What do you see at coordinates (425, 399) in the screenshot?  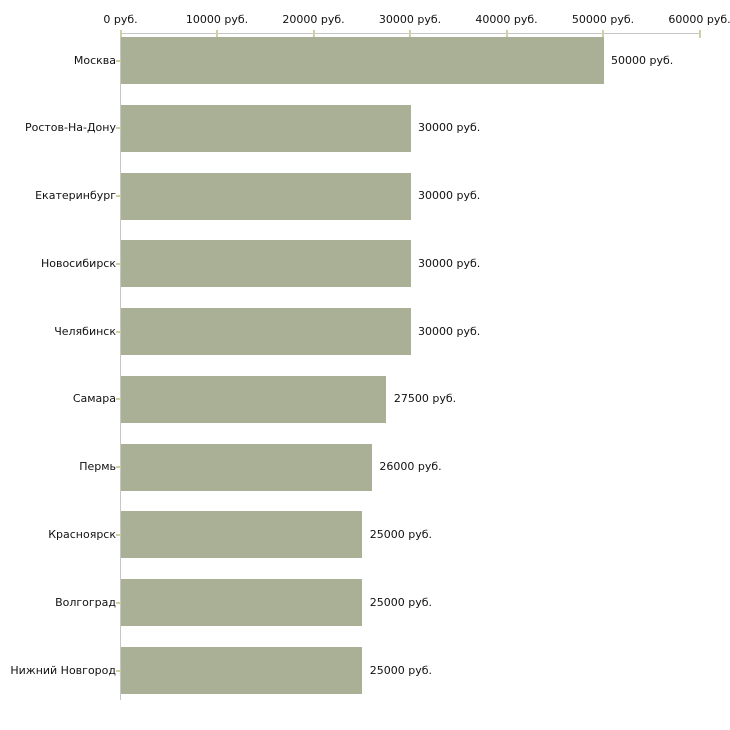 I see `value-label: 27500 руб.` at bounding box center [425, 399].